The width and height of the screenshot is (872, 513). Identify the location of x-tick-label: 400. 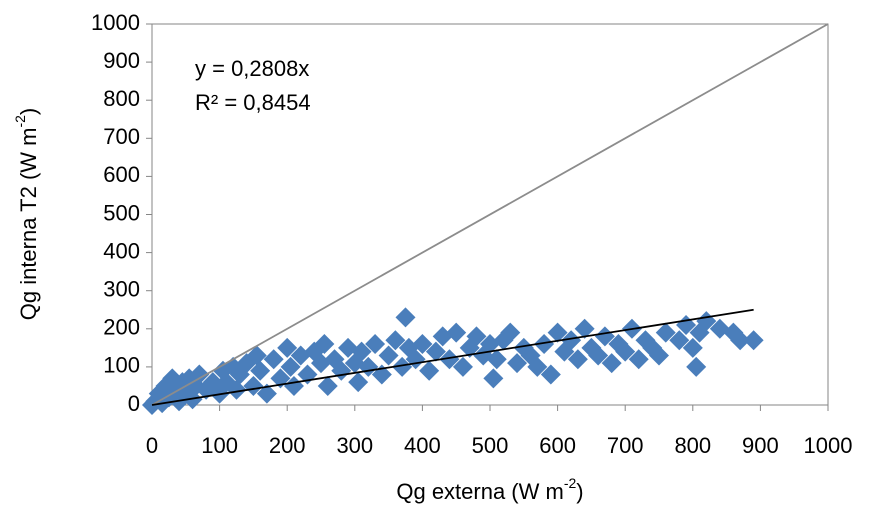
(422, 445).